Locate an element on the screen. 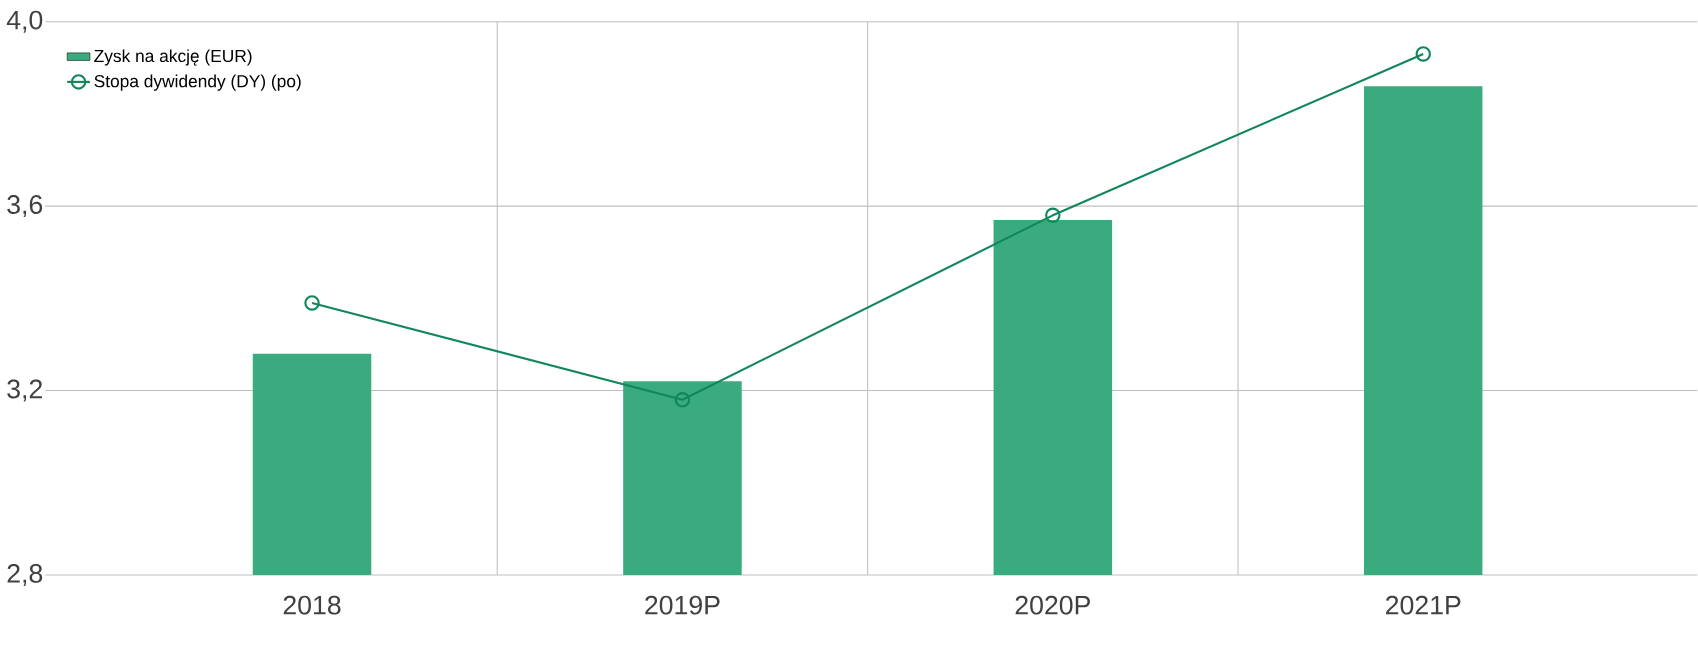 Image resolution: width=1698 pixels, height=657 pixels. x-tick-label: 2018 is located at coordinates (312, 605).